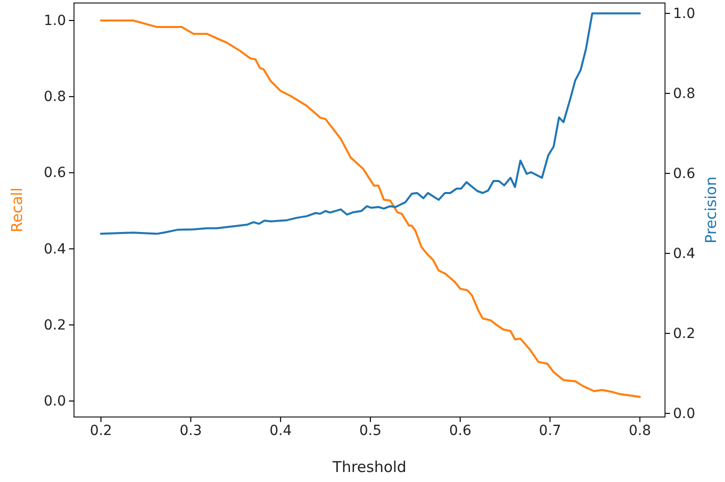 This screenshot has width=725, height=482. I want to click on y-tick-label: 0.2, so click(55, 325).